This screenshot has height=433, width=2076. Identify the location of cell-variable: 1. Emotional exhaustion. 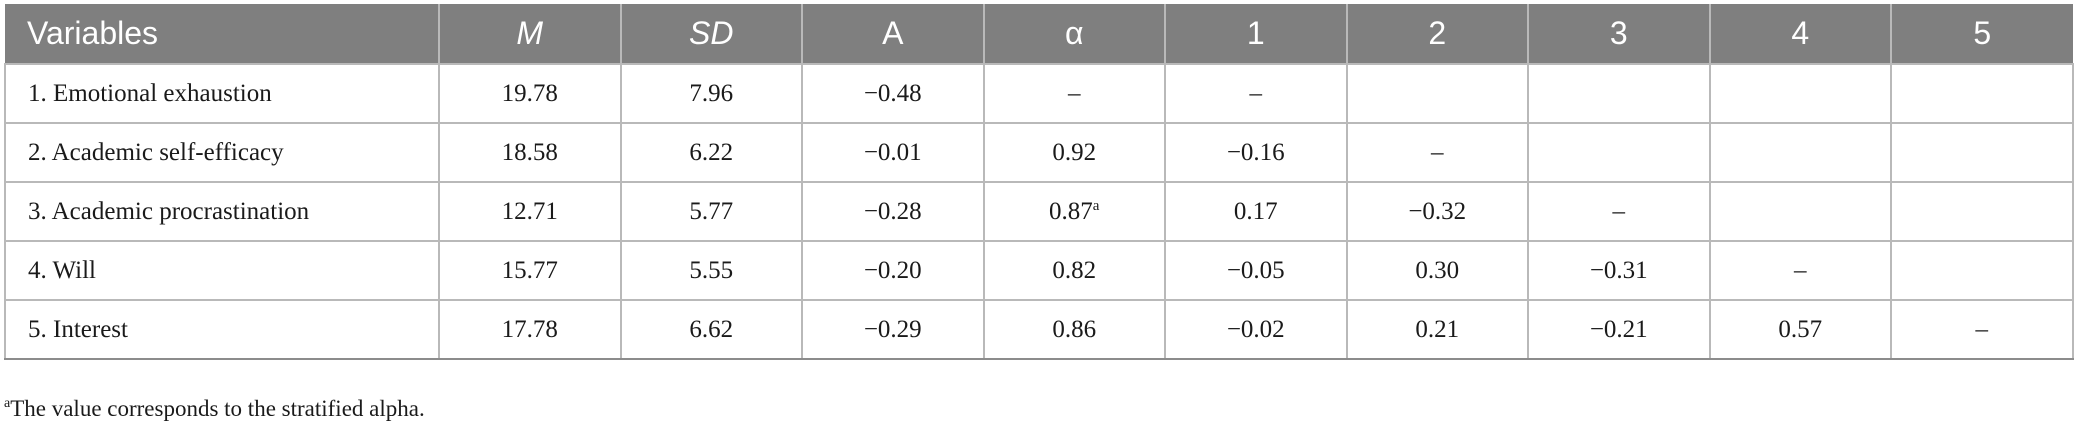
(222, 93).